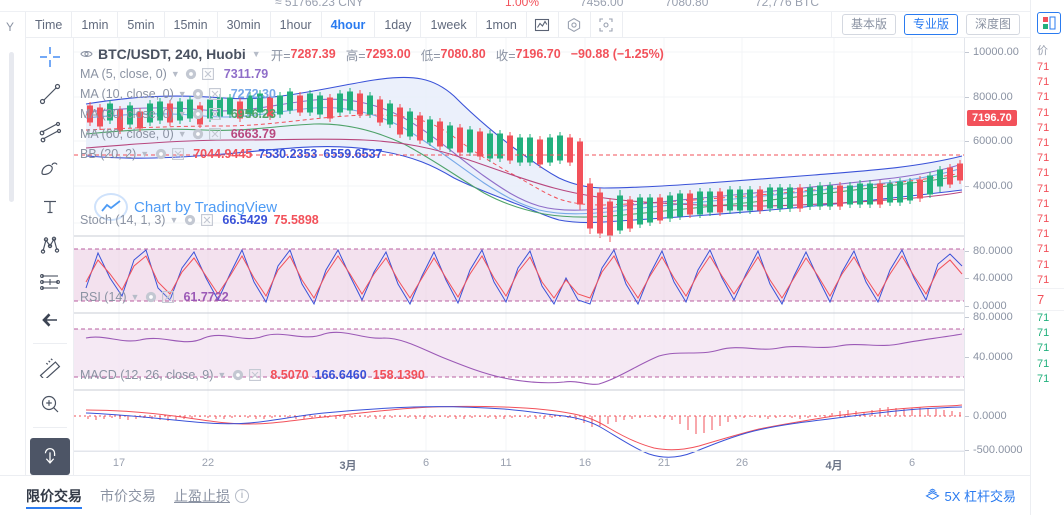 Image resolution: width=1064 pixels, height=515 pixels. What do you see at coordinates (202, 495) in the screenshot?
I see `tab-stop-limit-order: 止盈止损` at bounding box center [202, 495].